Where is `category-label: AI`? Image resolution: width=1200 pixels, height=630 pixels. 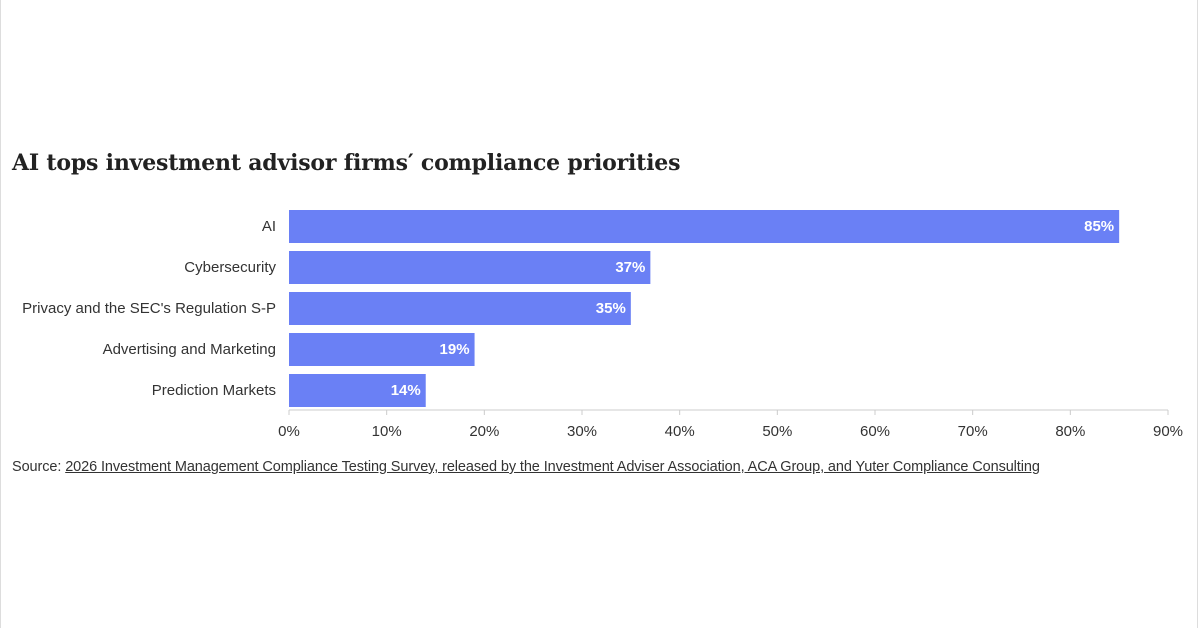
category-label: AI is located at coordinates (269, 226).